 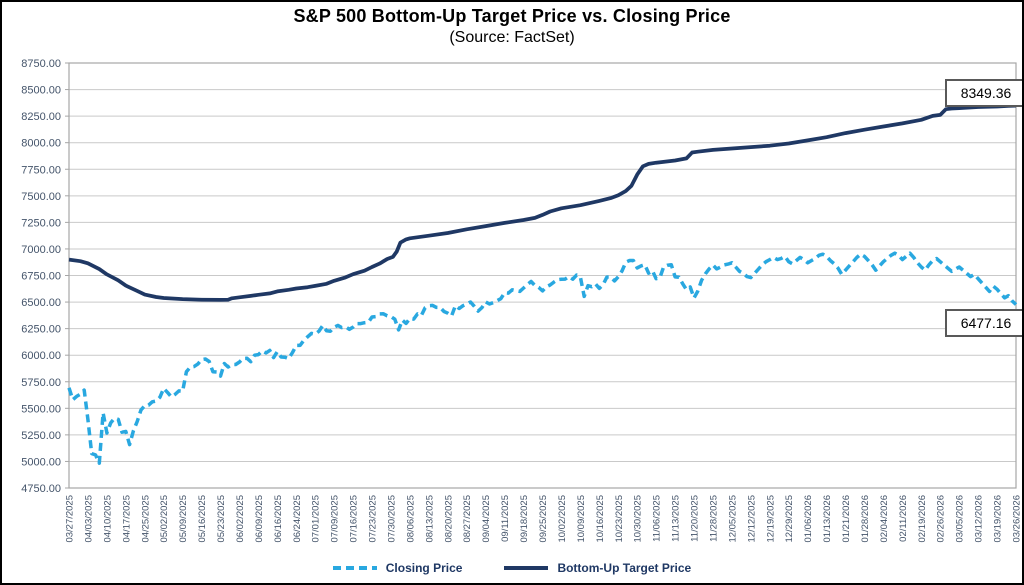 What do you see at coordinates (562, 519) in the screenshot?
I see `x-axis-label: 10/02/2025` at bounding box center [562, 519].